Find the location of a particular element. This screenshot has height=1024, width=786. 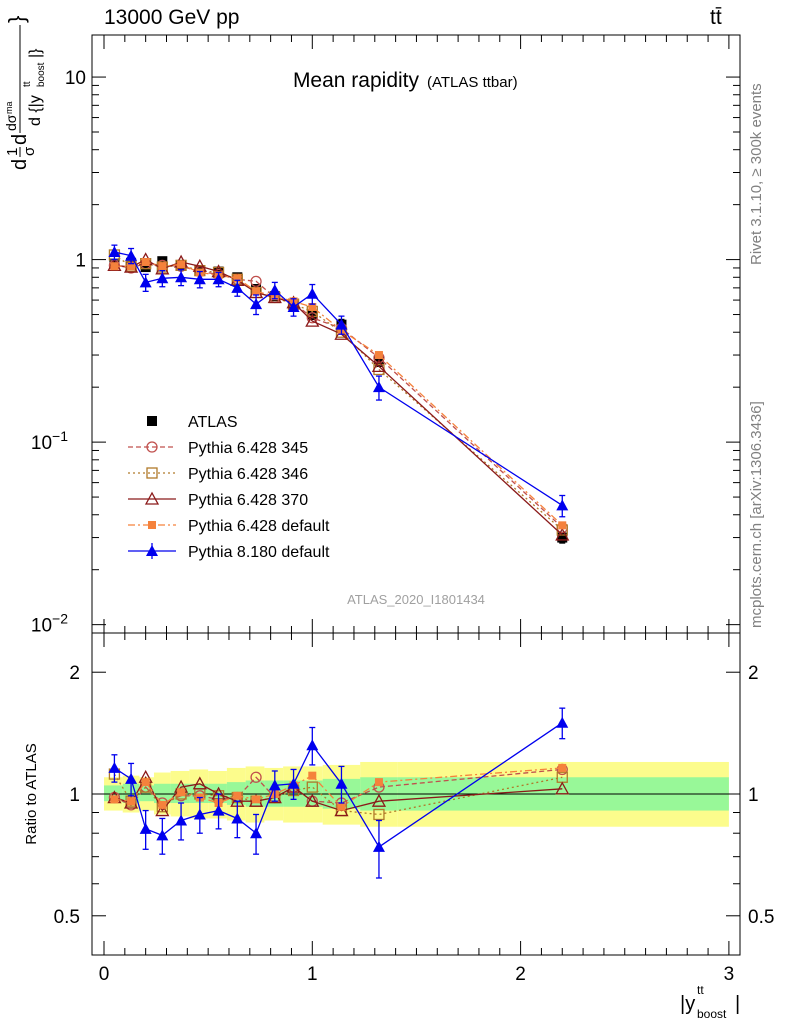

legend-entry: ATLAS is located at coordinates (192, 422).